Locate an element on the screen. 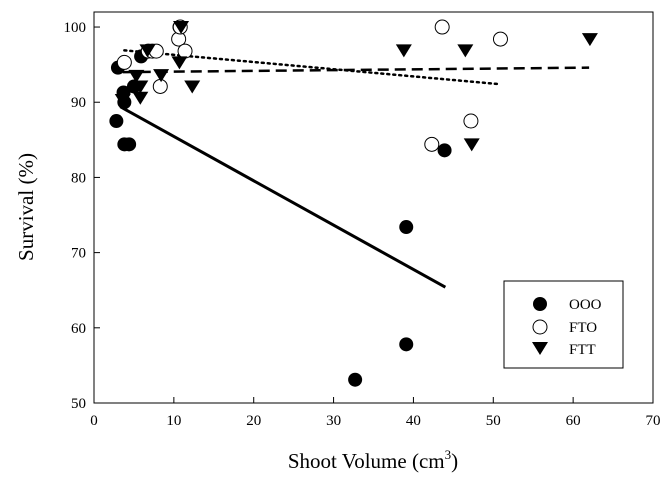 This screenshot has width=660, height=482. x-axis-title-suffix: ) is located at coordinates (454, 461).